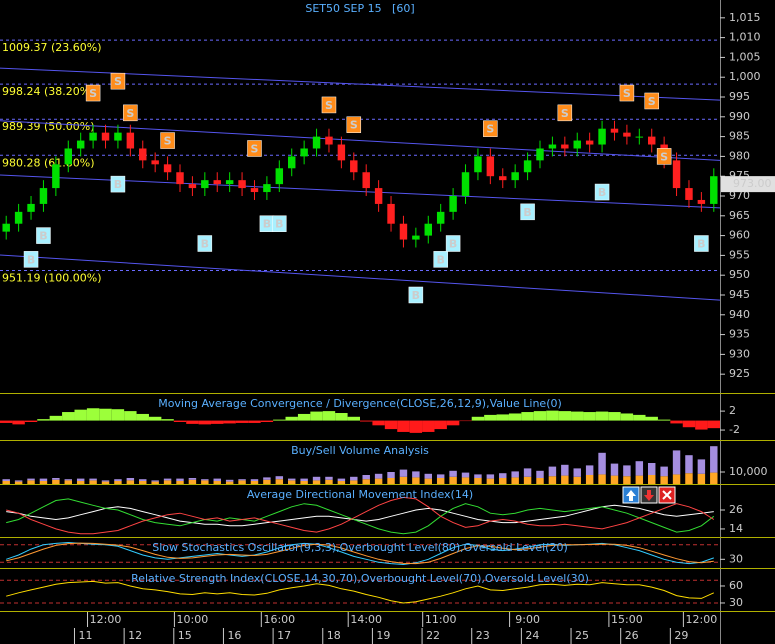  I want to click on fib-label: 951.19 (100.00%), so click(52, 277).